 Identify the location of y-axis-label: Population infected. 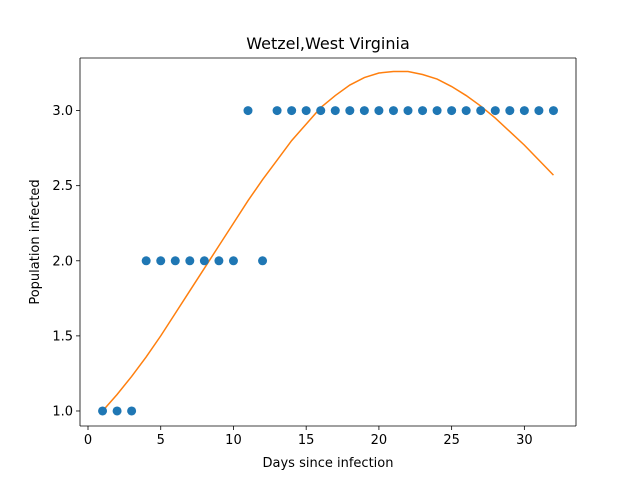
(35, 241).